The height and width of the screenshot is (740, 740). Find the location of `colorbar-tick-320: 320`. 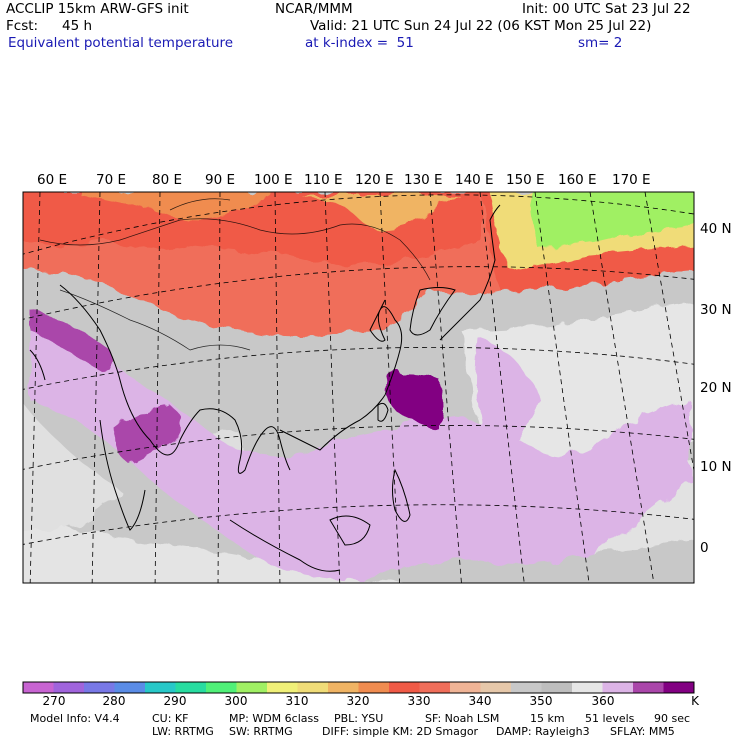

colorbar-tick-320: 320 is located at coordinates (358, 701).